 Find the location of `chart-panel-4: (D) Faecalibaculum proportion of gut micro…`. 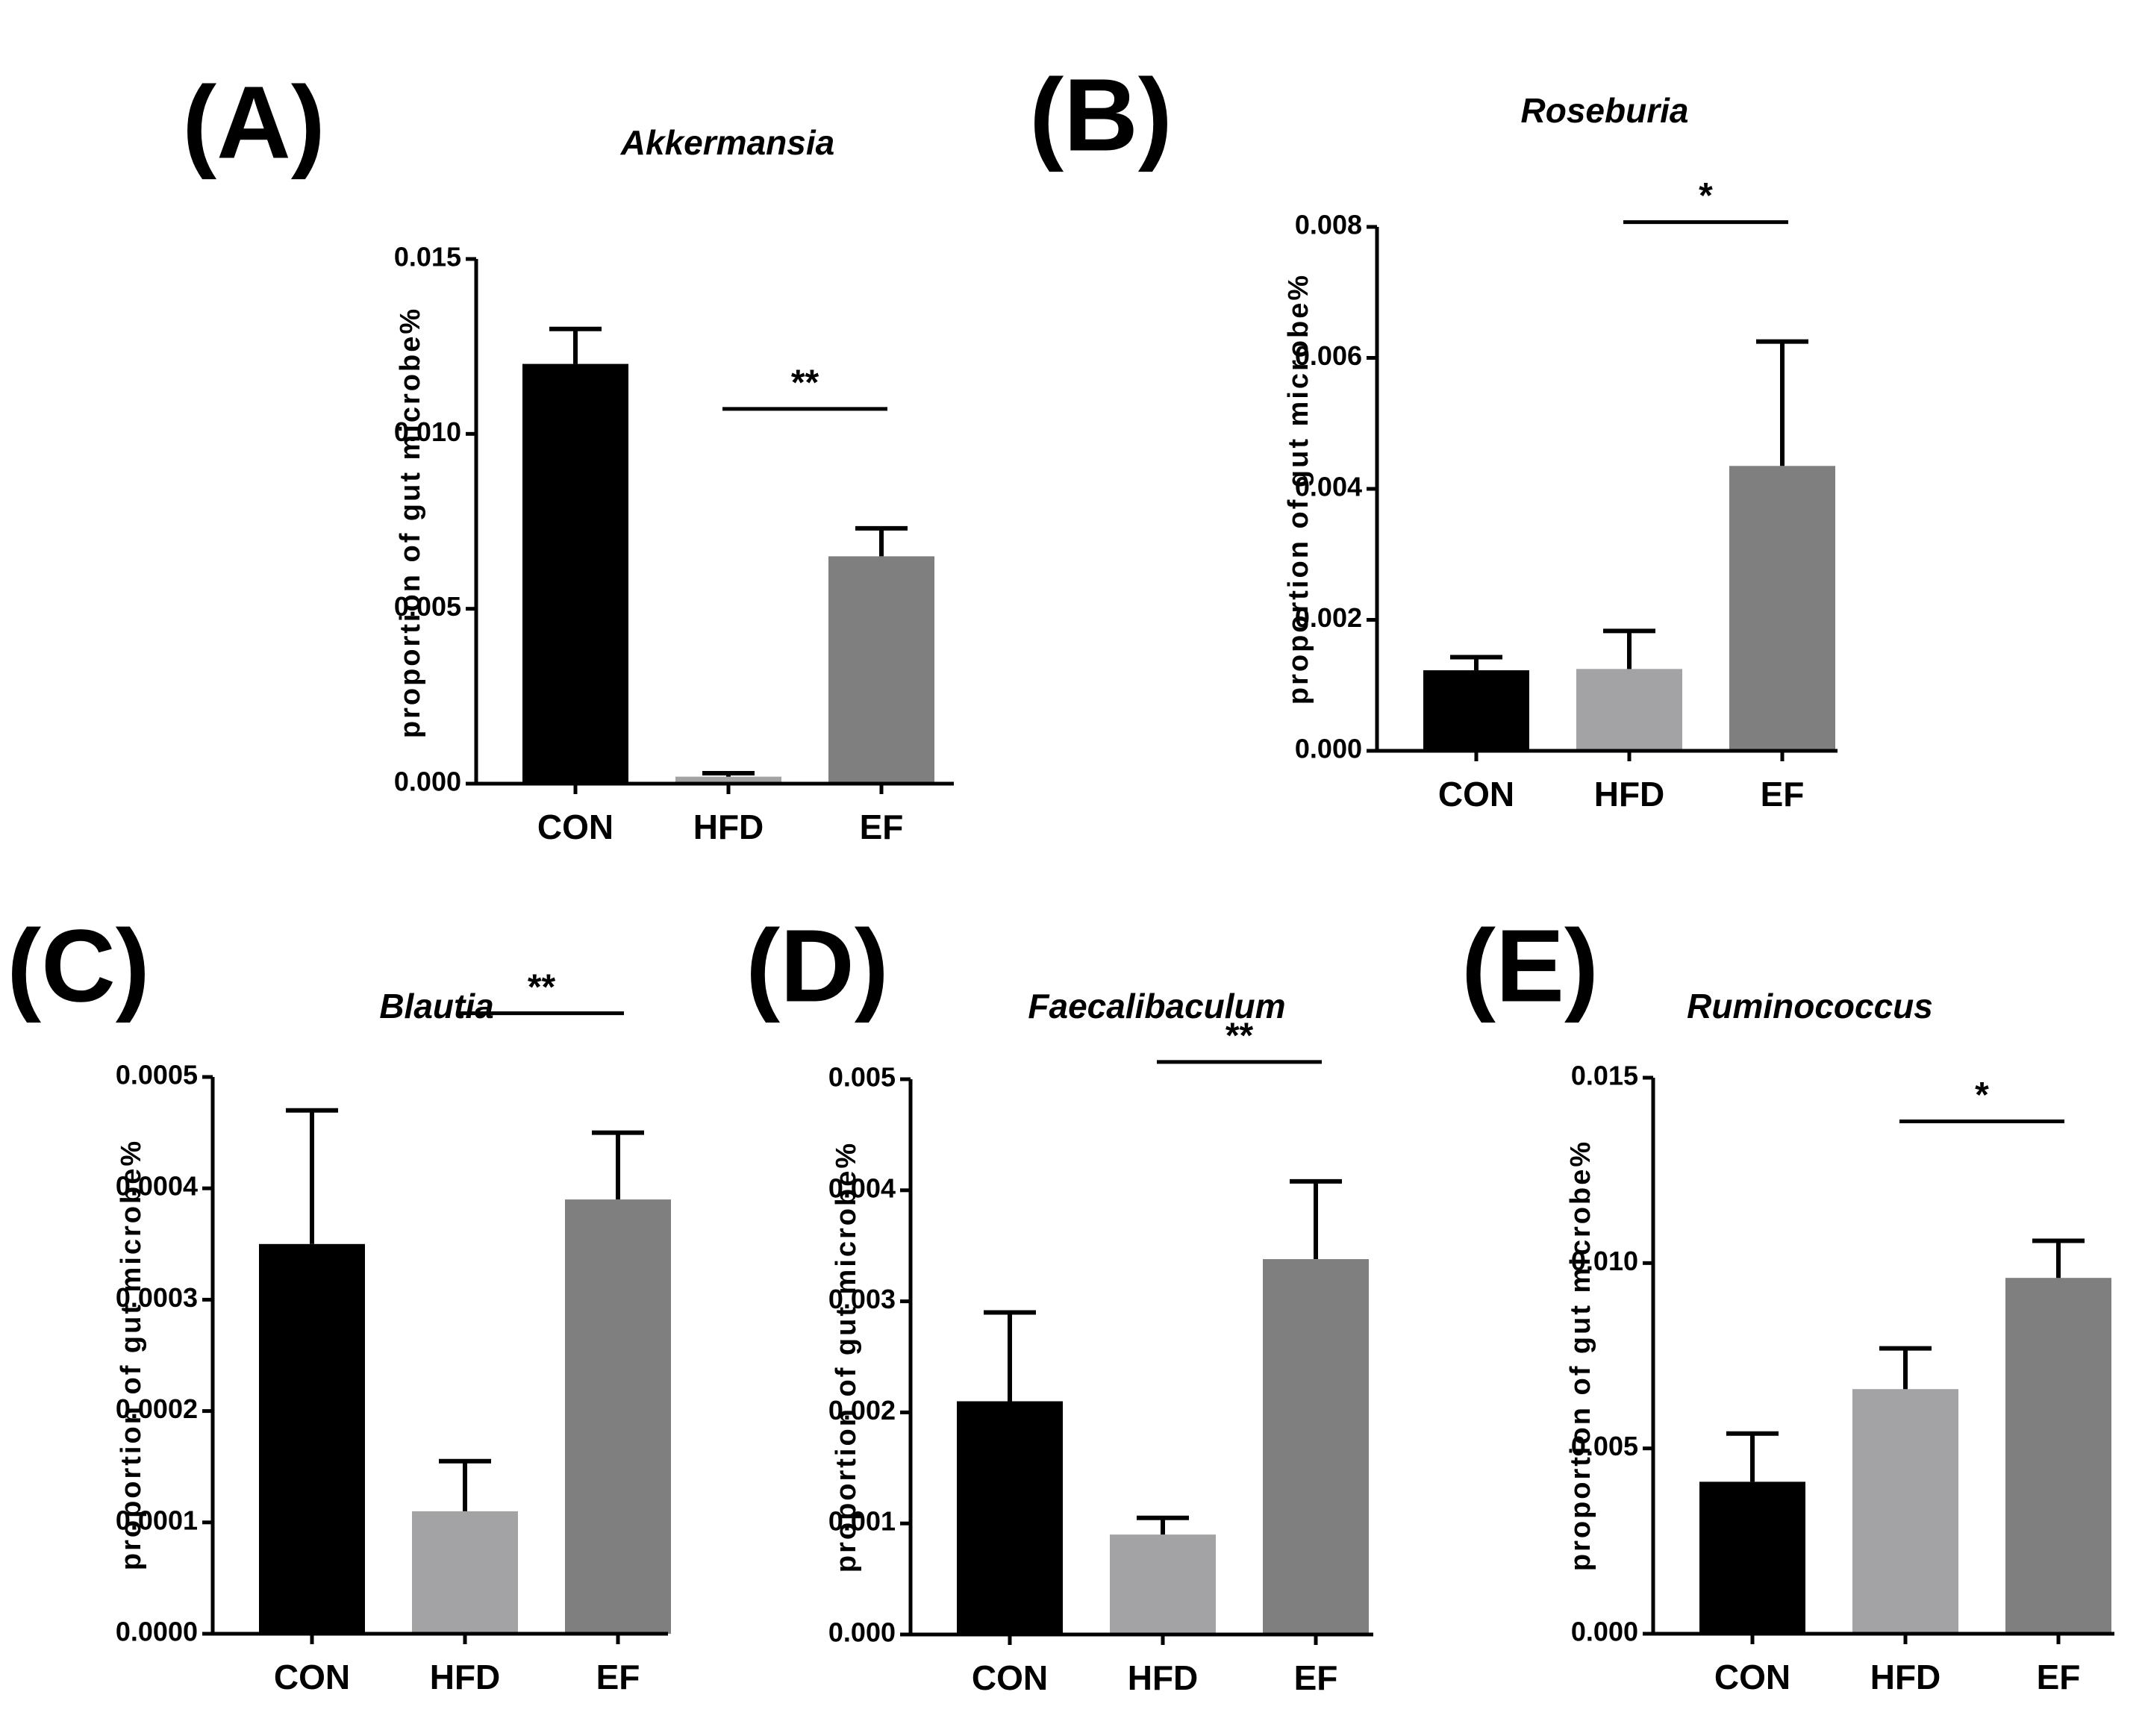

chart-panel-4: (D) Faecalibaculum proportion of gut micro… is located at coordinates (1060, 1303).